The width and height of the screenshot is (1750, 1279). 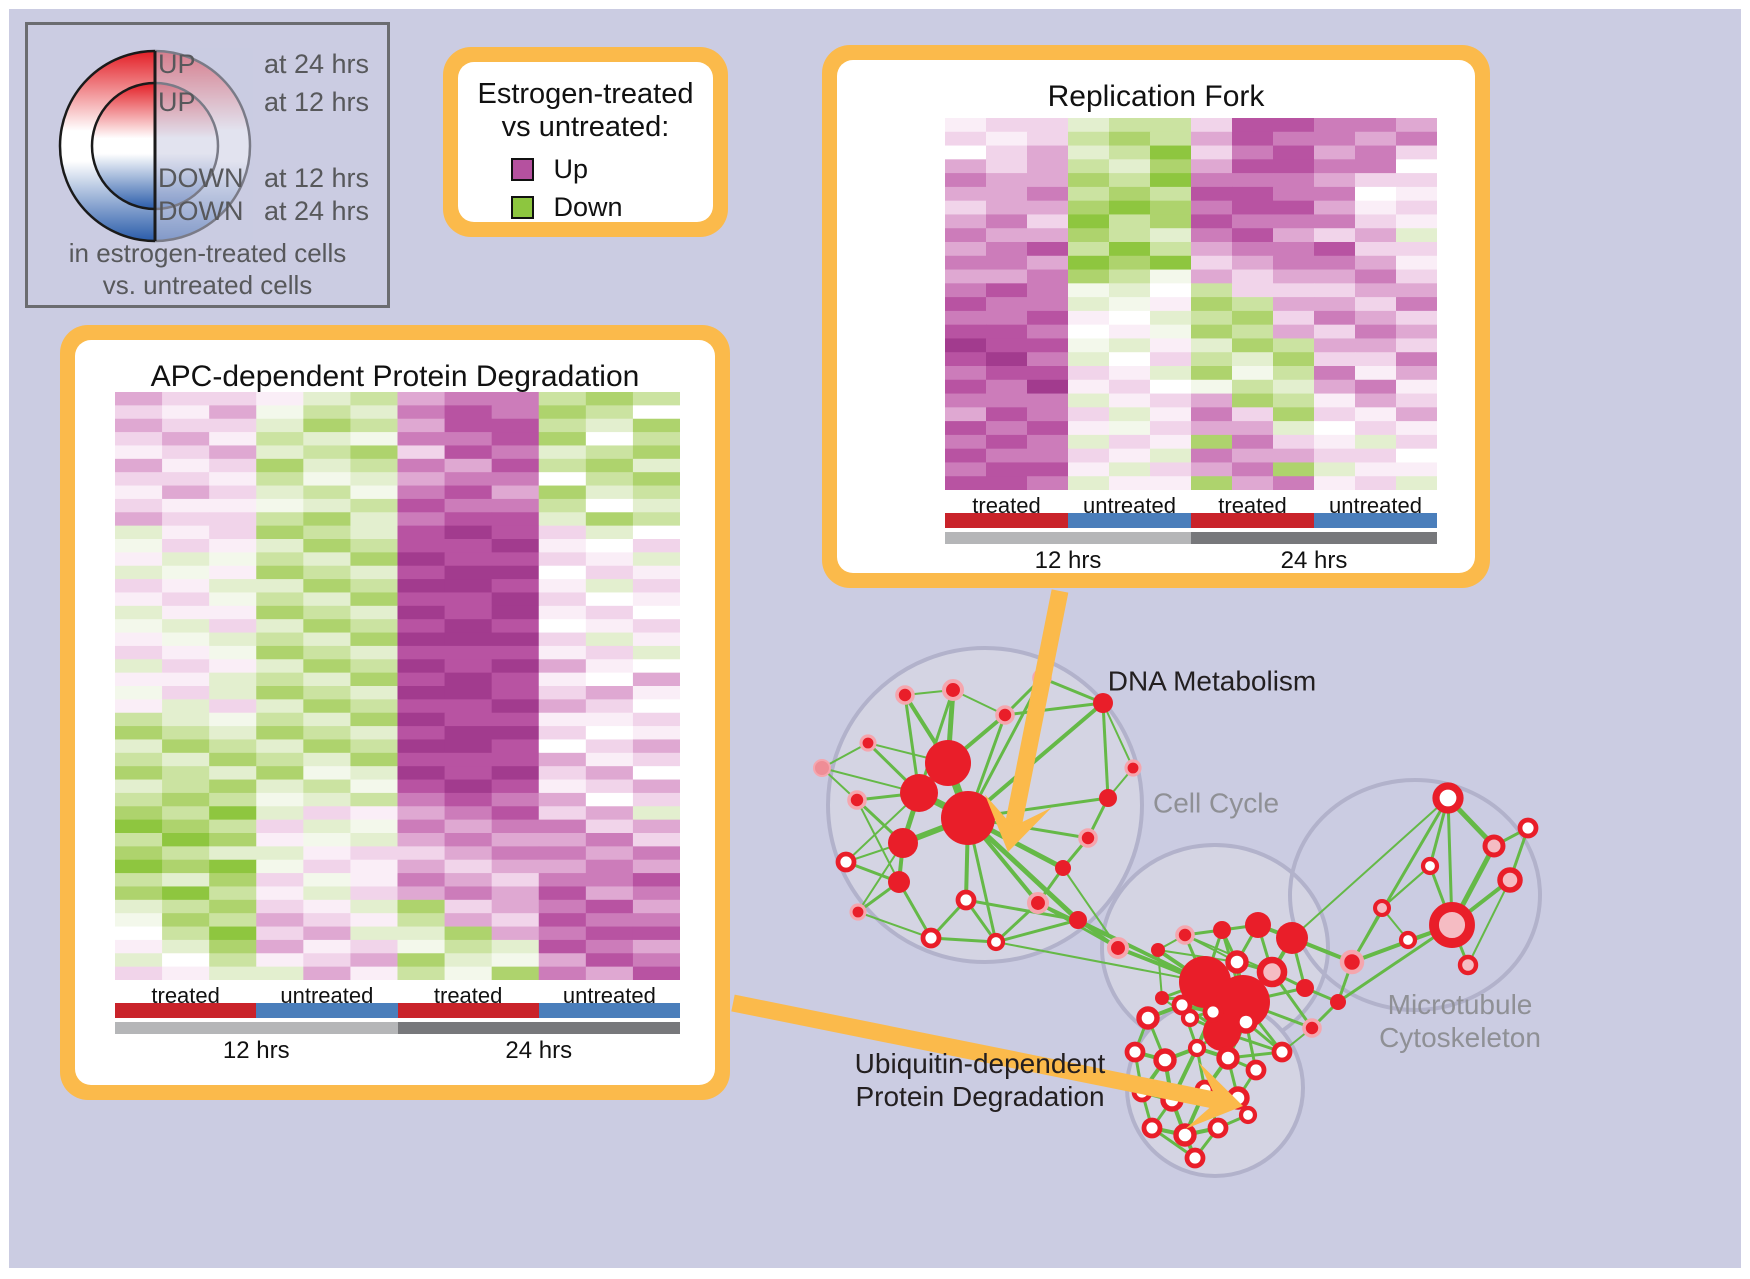 I want to click on apc-bar-12hrs, so click(x=256, y=1028).